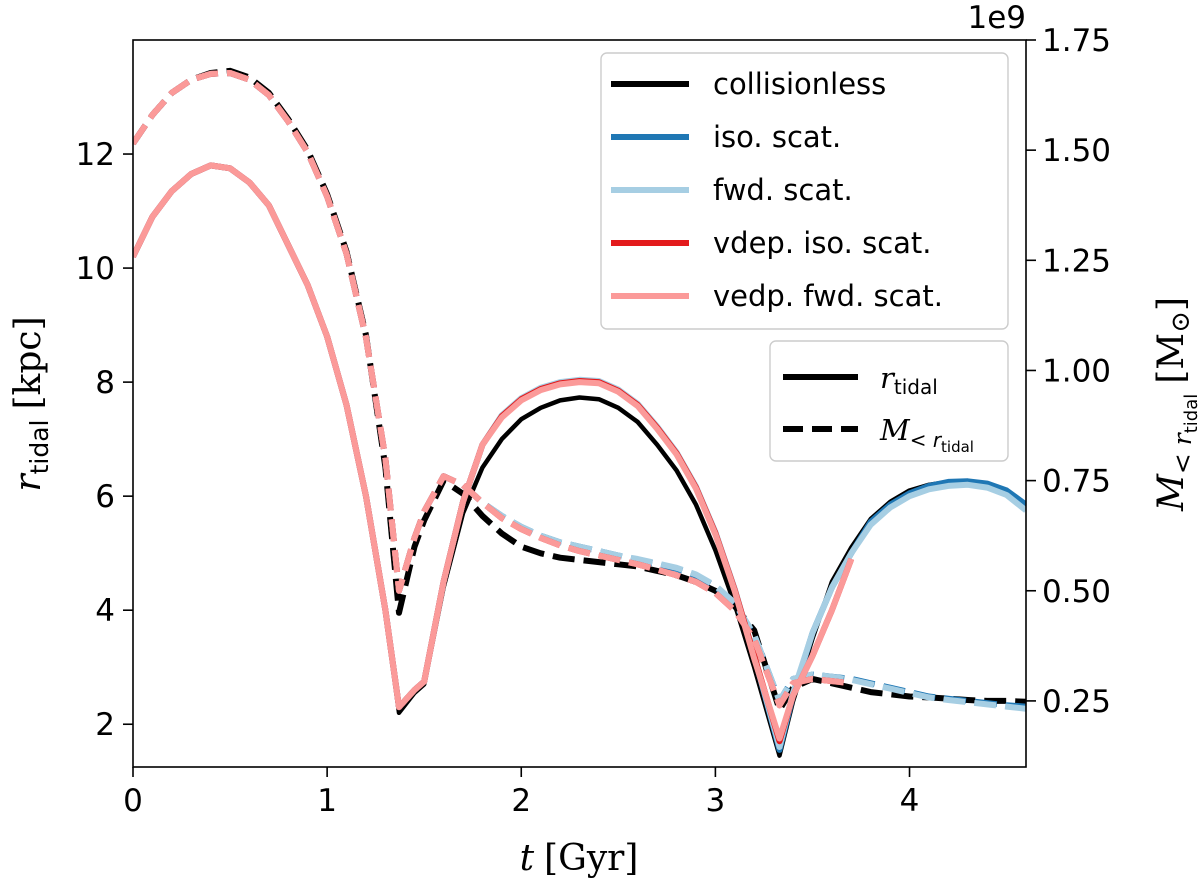 This screenshot has width=1200, height=884. What do you see at coordinates (1076, 151) in the screenshot?
I see `y-right-tick-label: 1.50` at bounding box center [1076, 151].